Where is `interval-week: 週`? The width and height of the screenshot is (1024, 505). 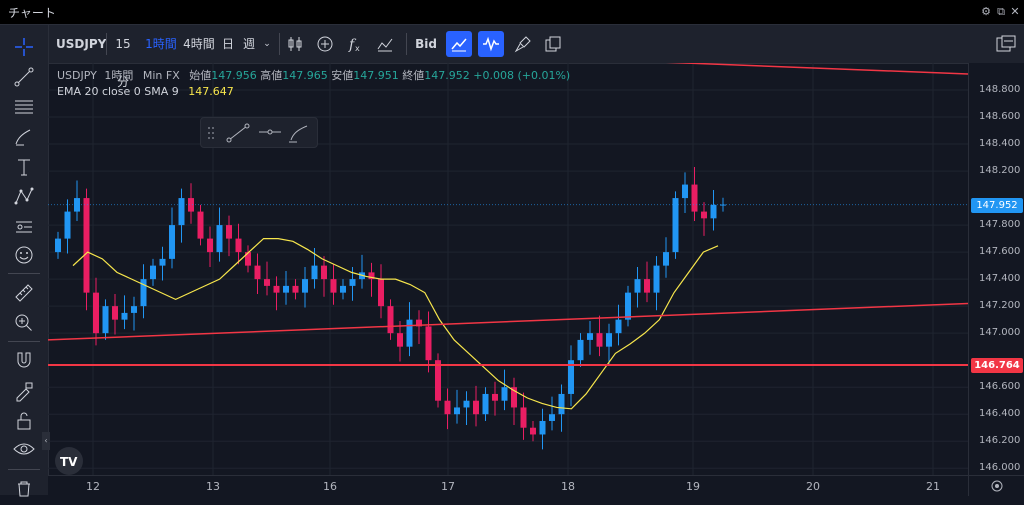
interval-week: 週 is located at coordinates (248, 44).